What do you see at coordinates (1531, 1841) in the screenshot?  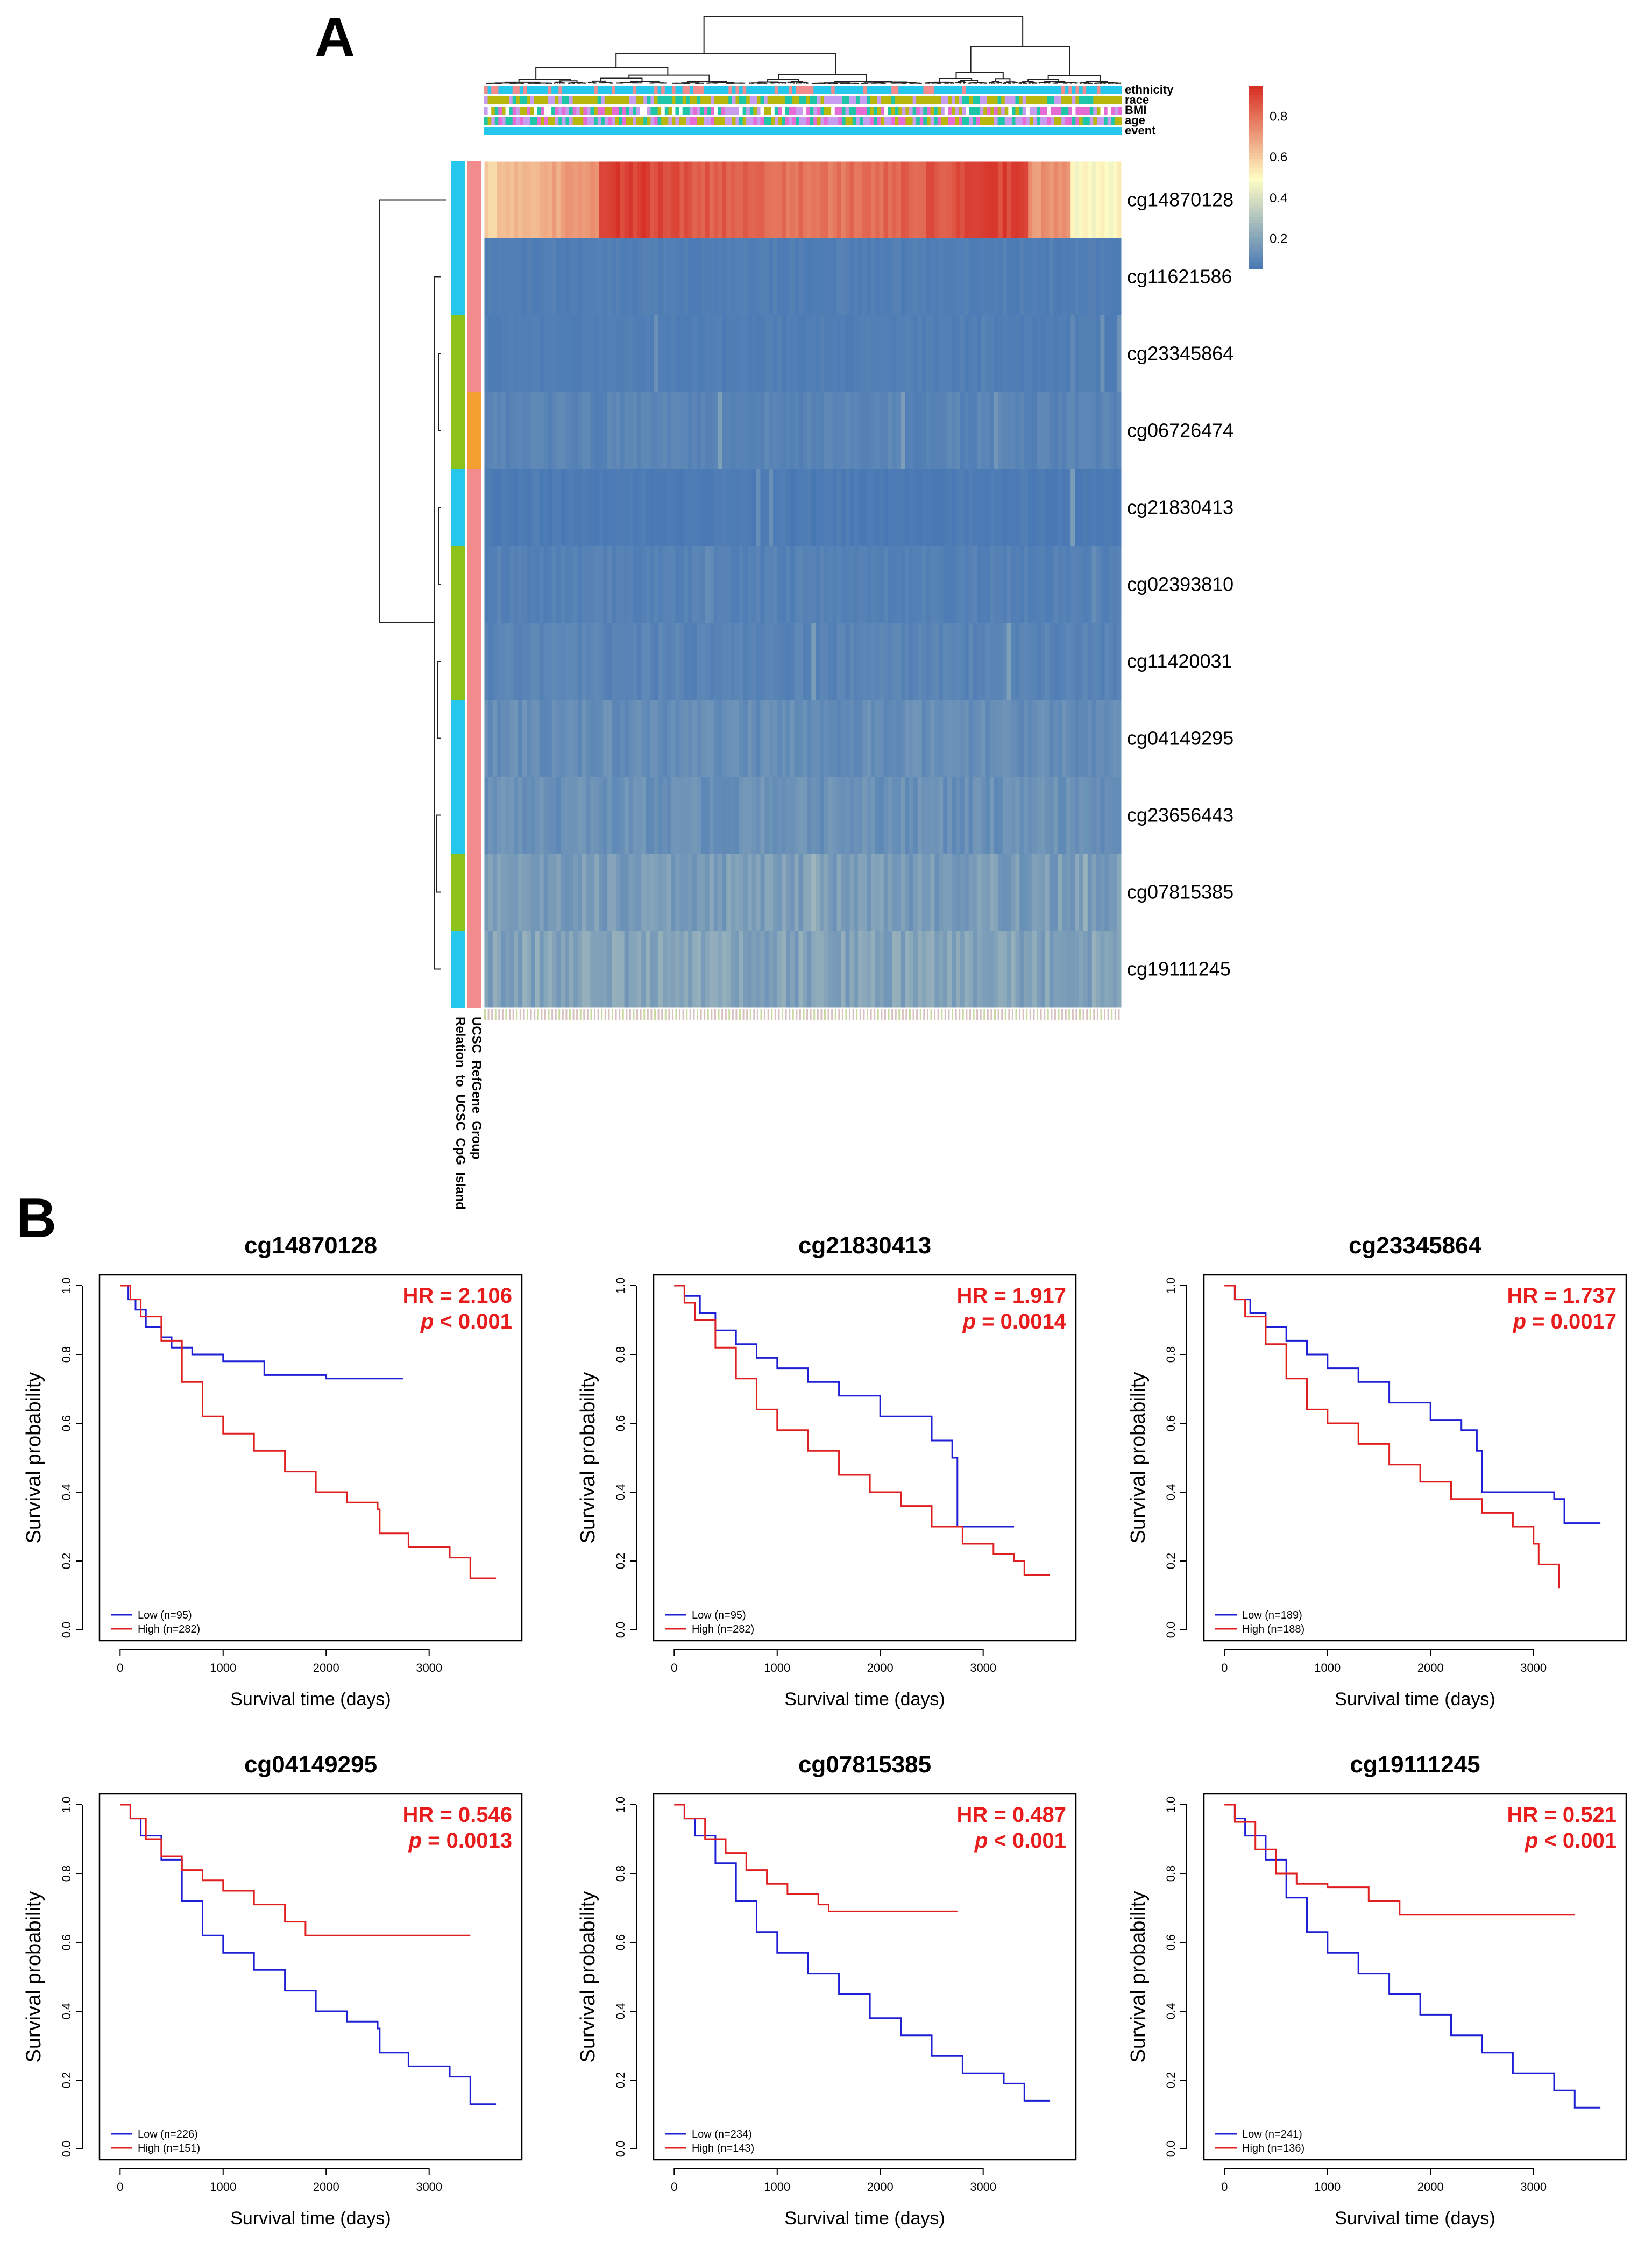 I see `p-value-symbol: p` at bounding box center [1531, 1841].